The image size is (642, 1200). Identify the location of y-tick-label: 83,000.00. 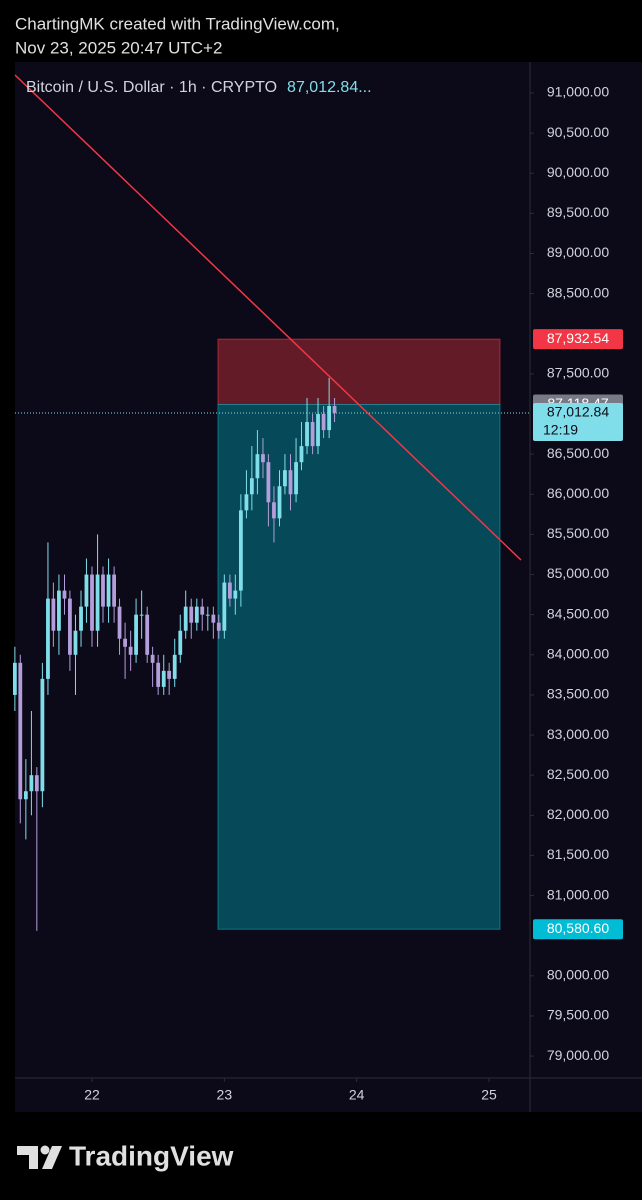
(578, 734).